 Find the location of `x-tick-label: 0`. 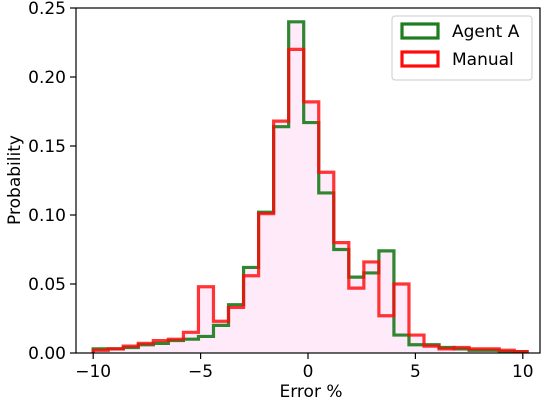

x-tick-label: 0 is located at coordinates (308, 372).